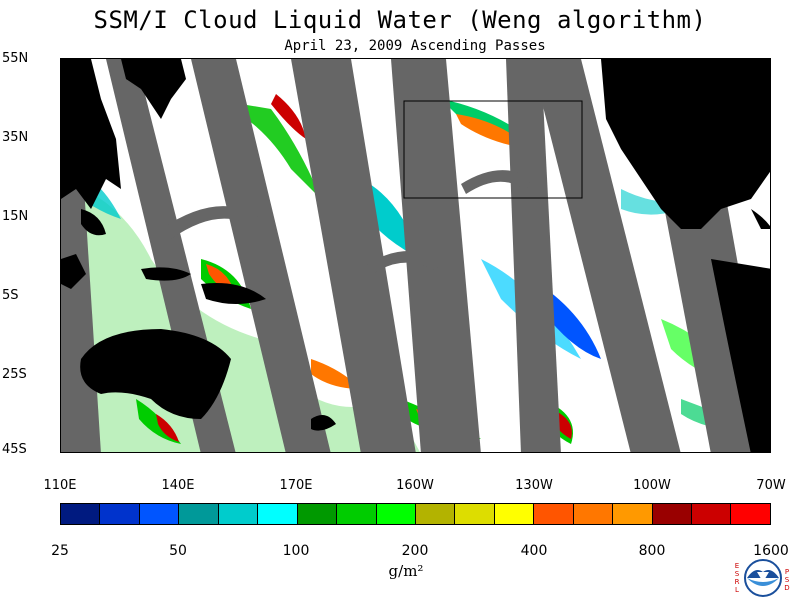 The image size is (800, 600). Describe the element at coordinates (415, 551) in the screenshot. I see `colorbar-label-200: 200` at that location.